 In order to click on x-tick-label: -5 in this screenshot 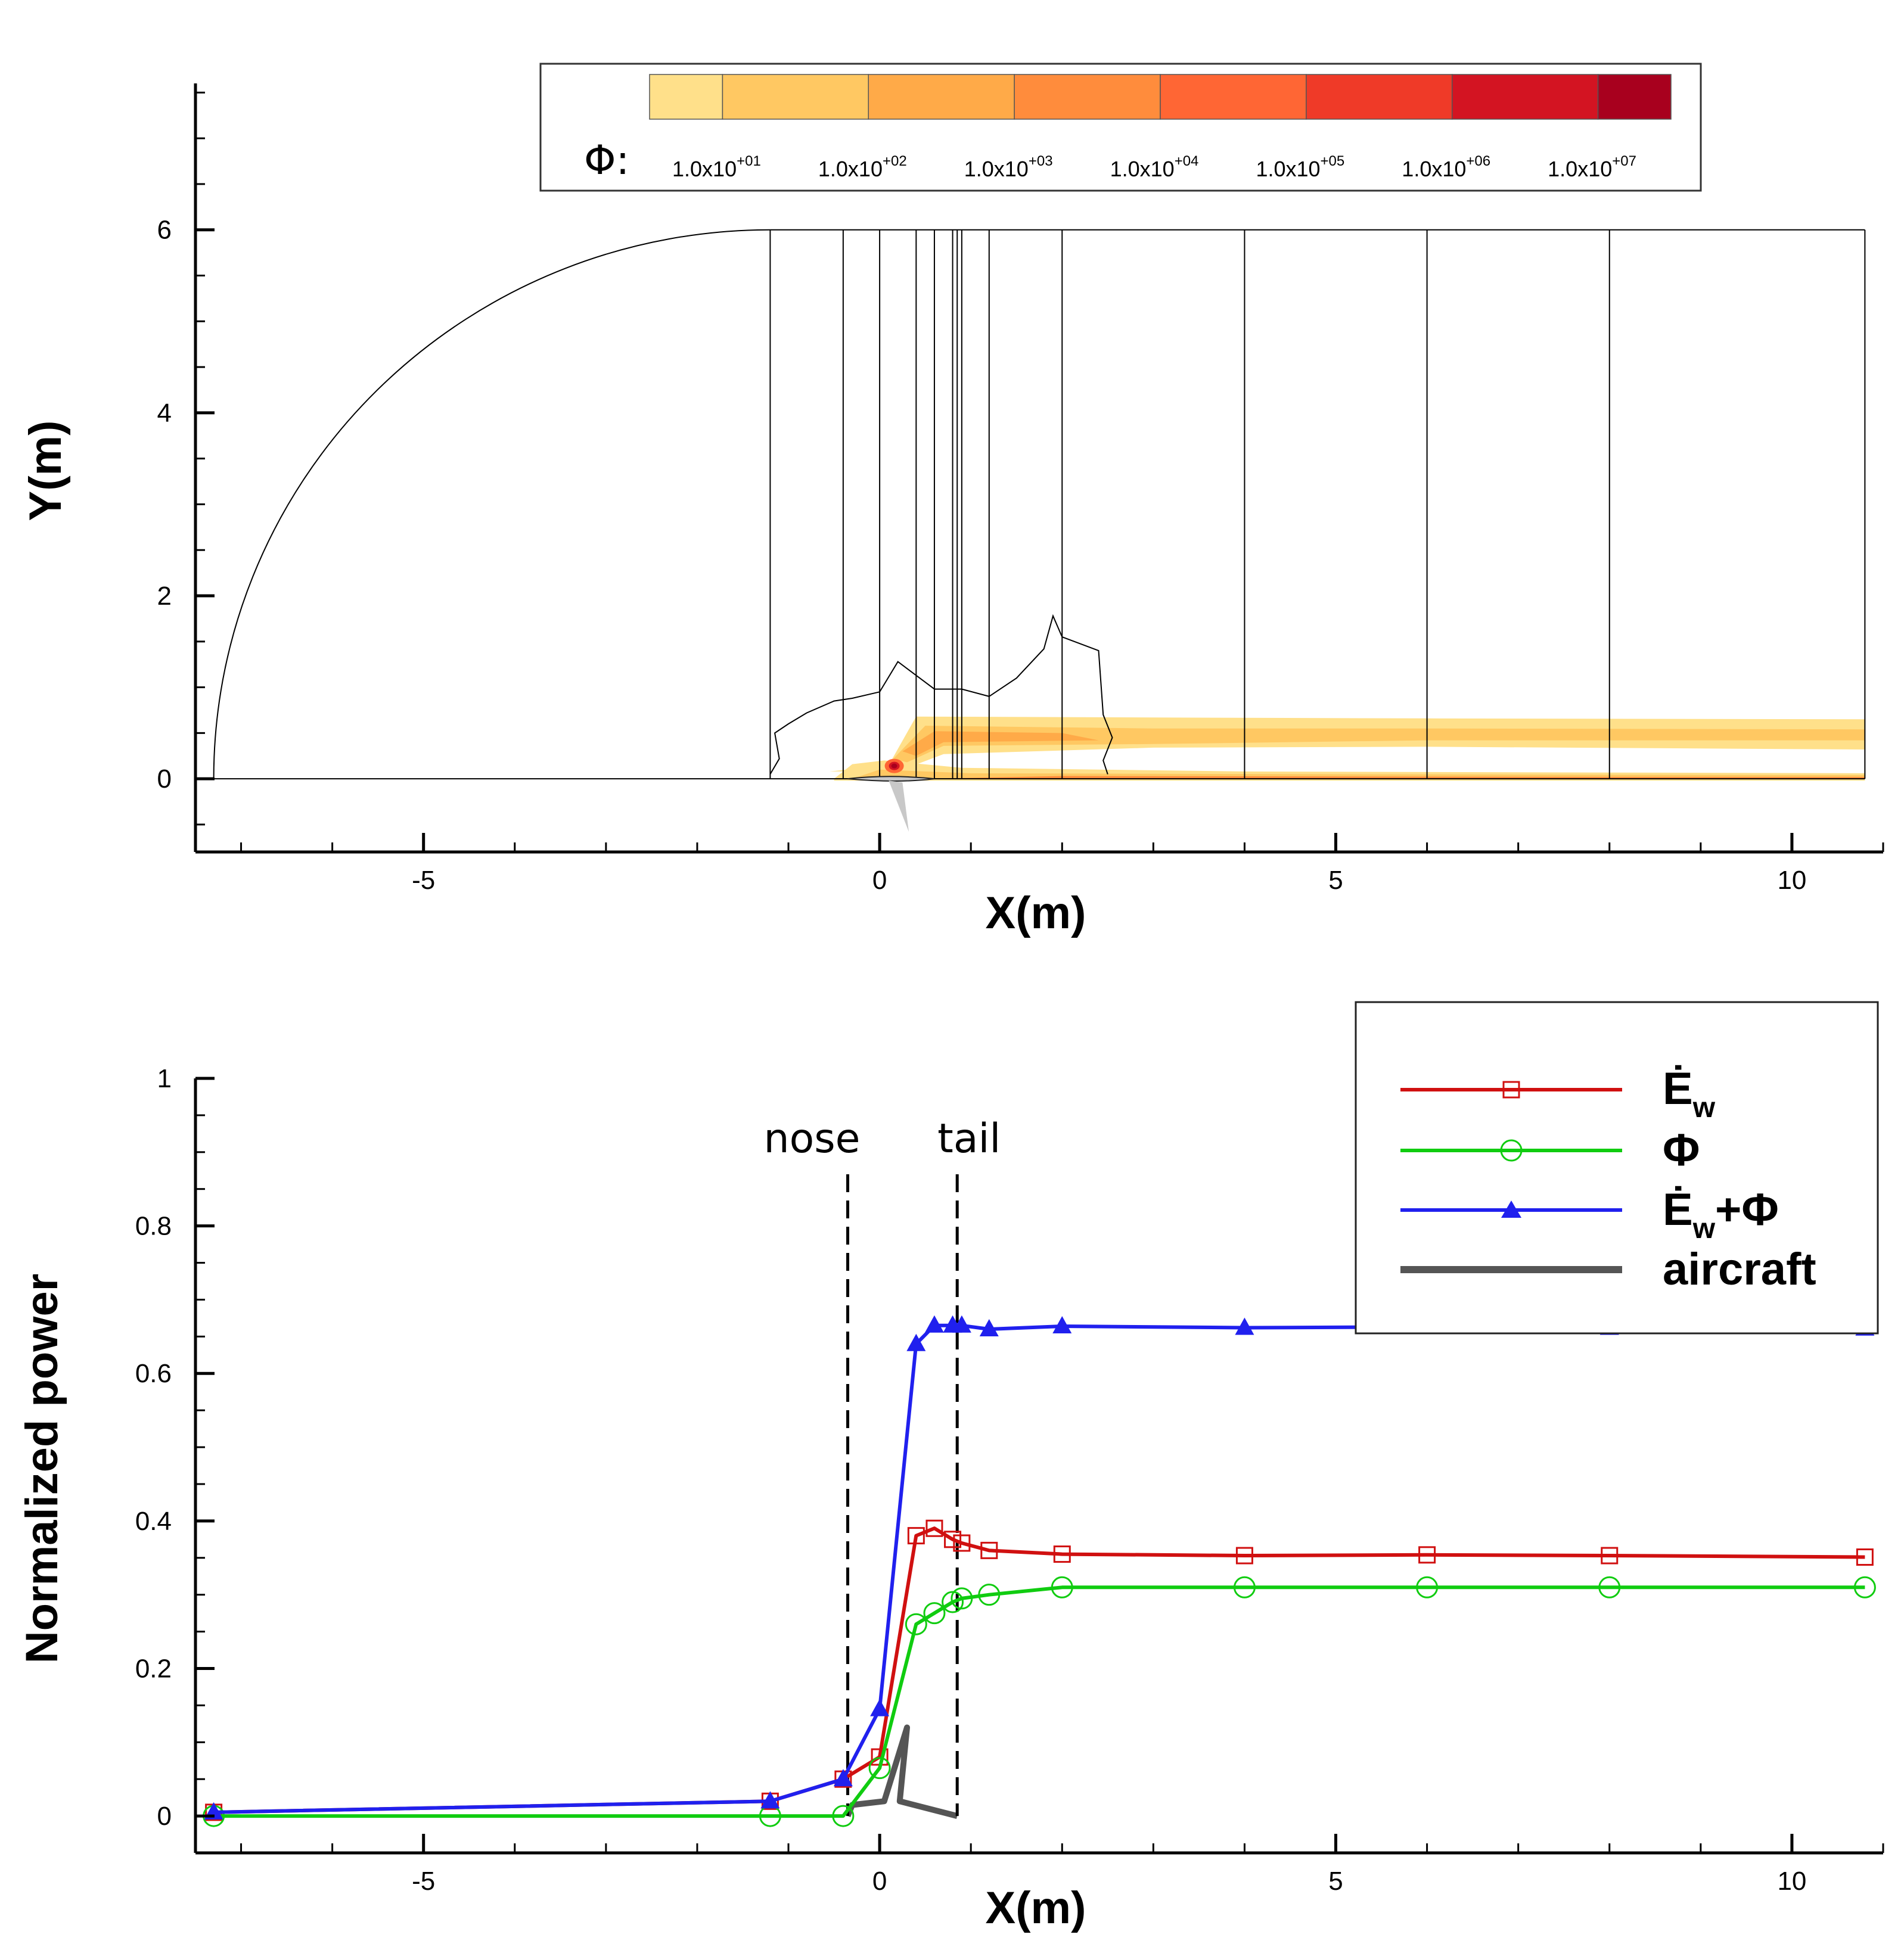, I will do `click(424, 880)`.